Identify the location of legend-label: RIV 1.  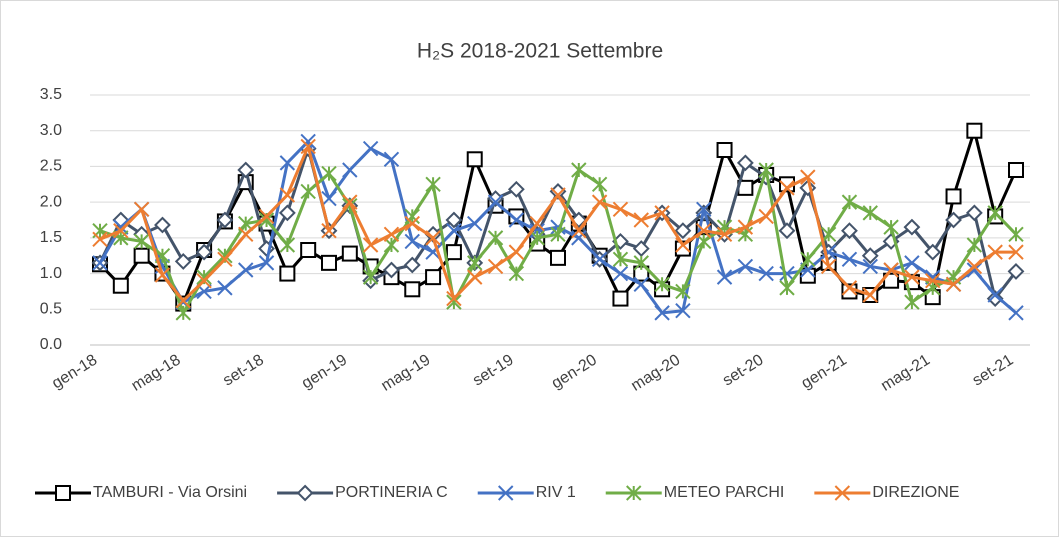
(556, 492).